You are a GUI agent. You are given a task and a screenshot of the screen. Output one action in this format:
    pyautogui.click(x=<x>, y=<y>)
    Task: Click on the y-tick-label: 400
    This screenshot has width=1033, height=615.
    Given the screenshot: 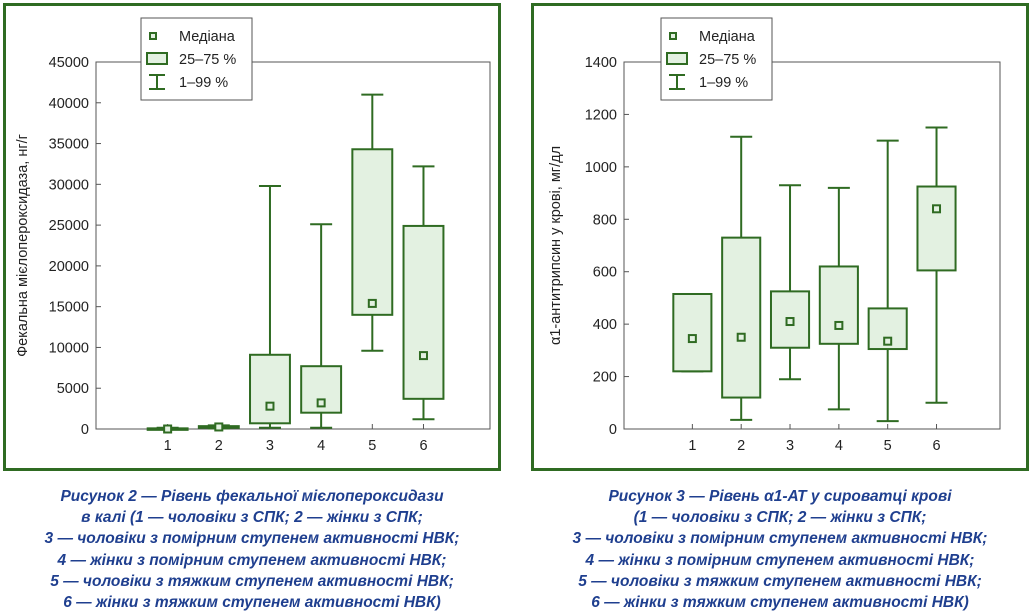 What is the action you would take?
    pyautogui.click(x=605, y=325)
    